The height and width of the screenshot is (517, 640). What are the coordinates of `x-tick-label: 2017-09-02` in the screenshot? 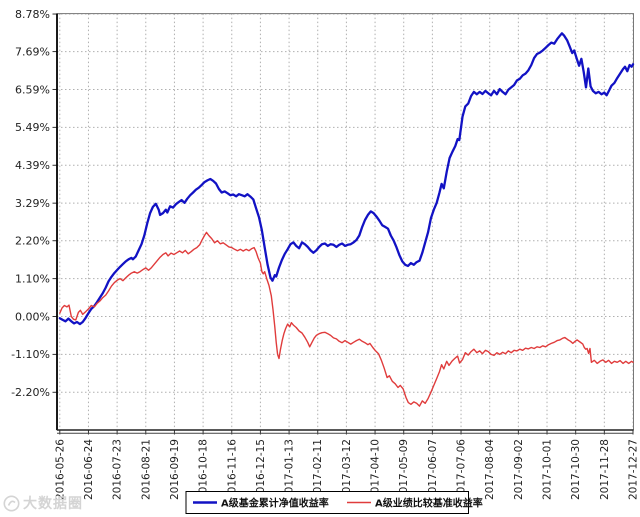 It's located at (519, 469).